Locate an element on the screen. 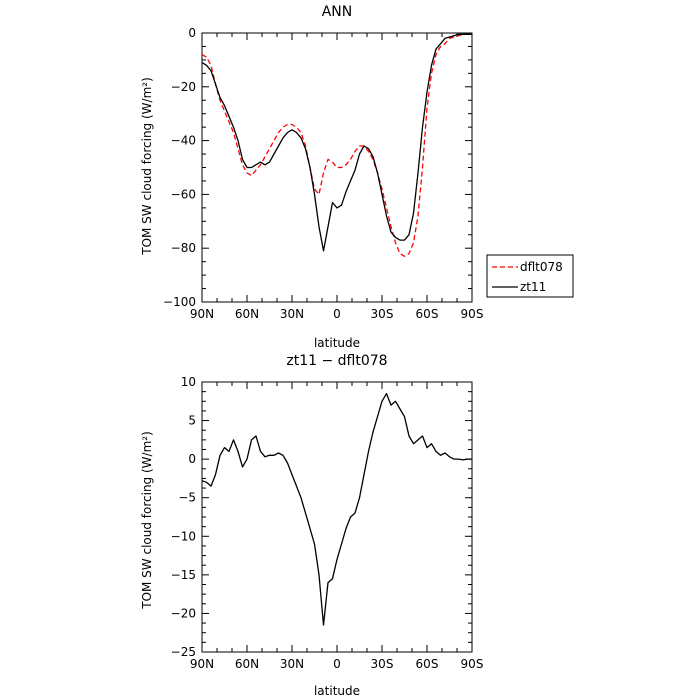 The height and width of the screenshot is (700, 700). top-x-tick-label: 90N is located at coordinates (202, 314).